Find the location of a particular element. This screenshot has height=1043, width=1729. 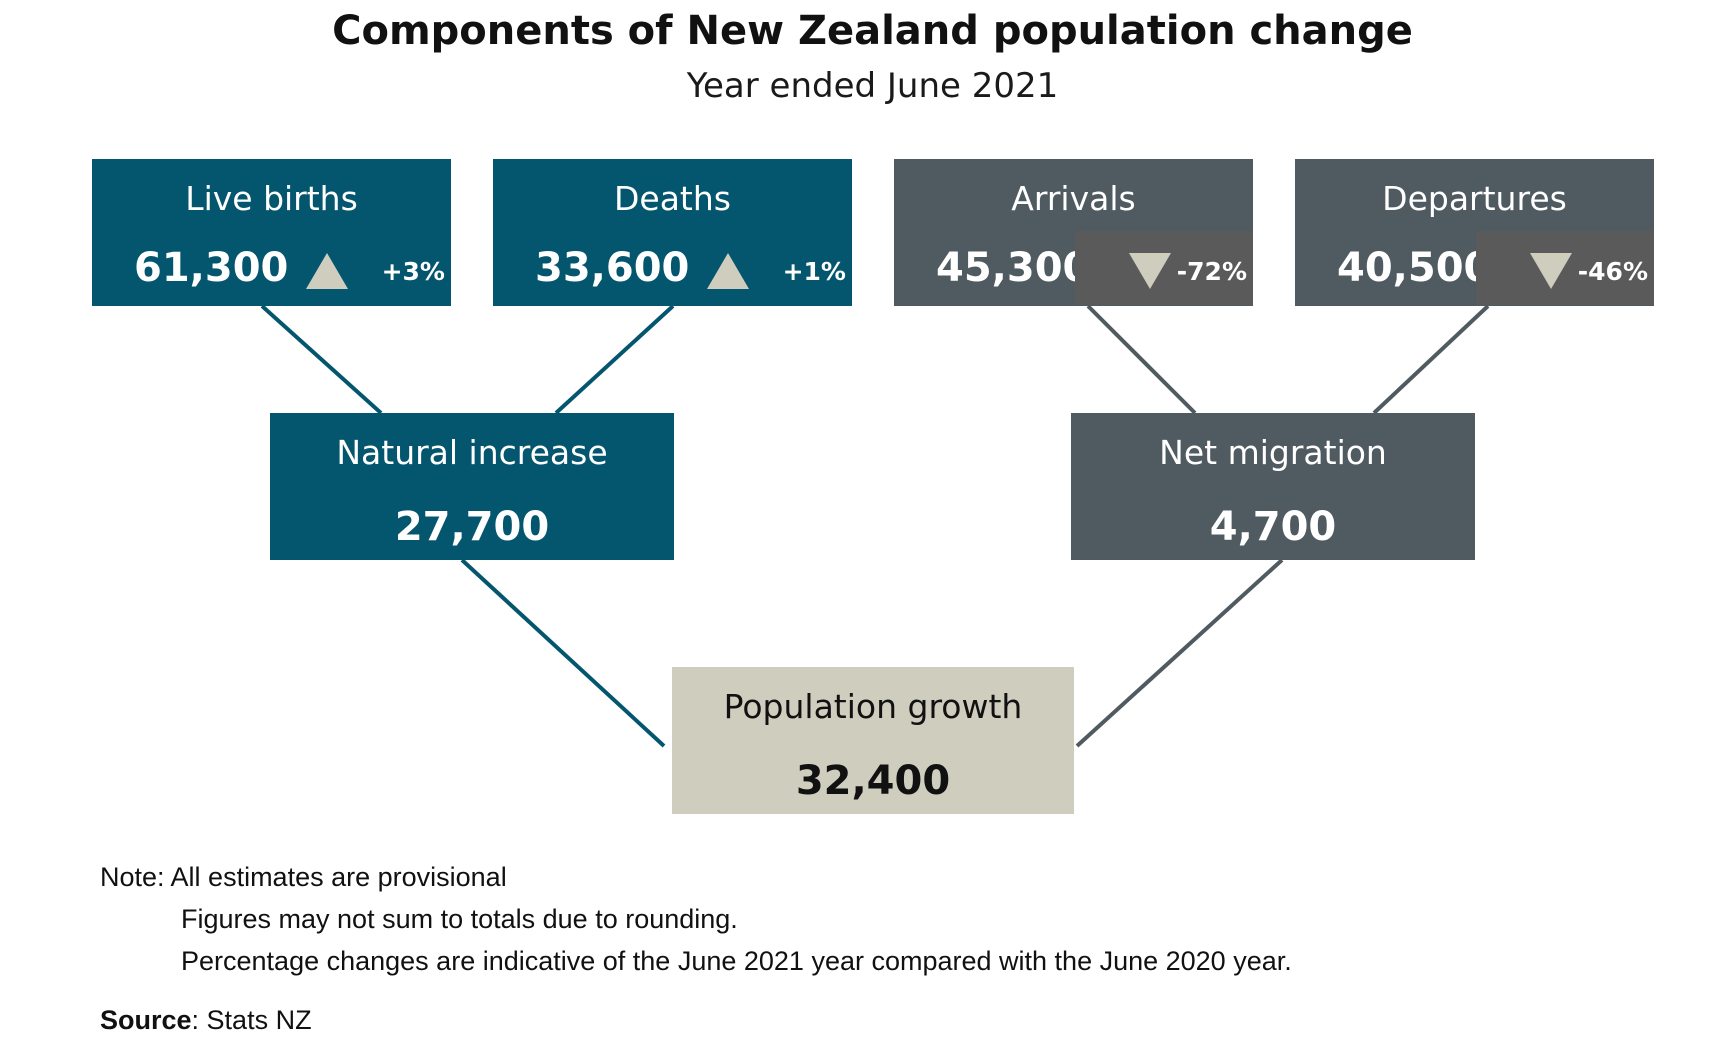

natural-increase-label: Natural increase is located at coordinates (472, 452).